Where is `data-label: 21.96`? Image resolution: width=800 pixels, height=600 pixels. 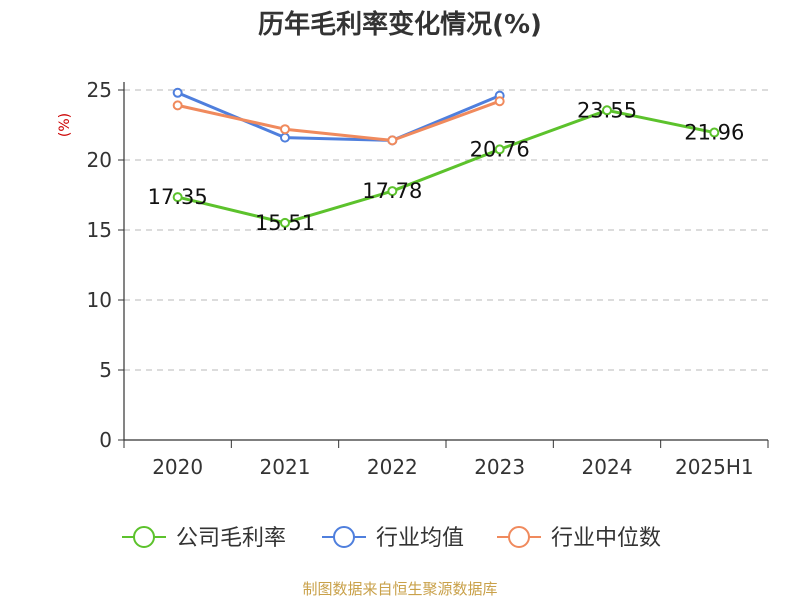 data-label: 21.96 is located at coordinates (714, 133).